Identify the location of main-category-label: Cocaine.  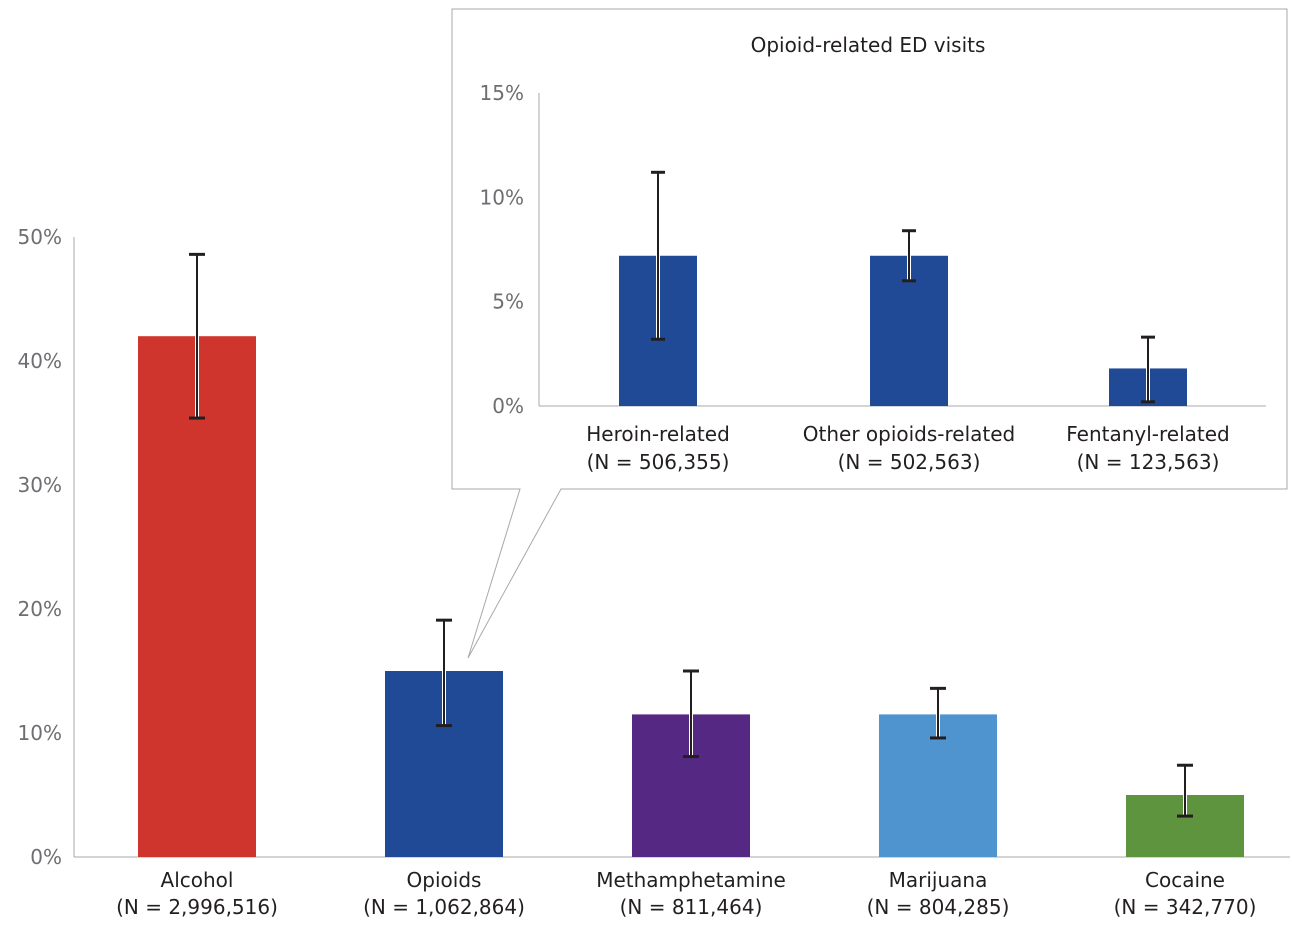
(1185, 880).